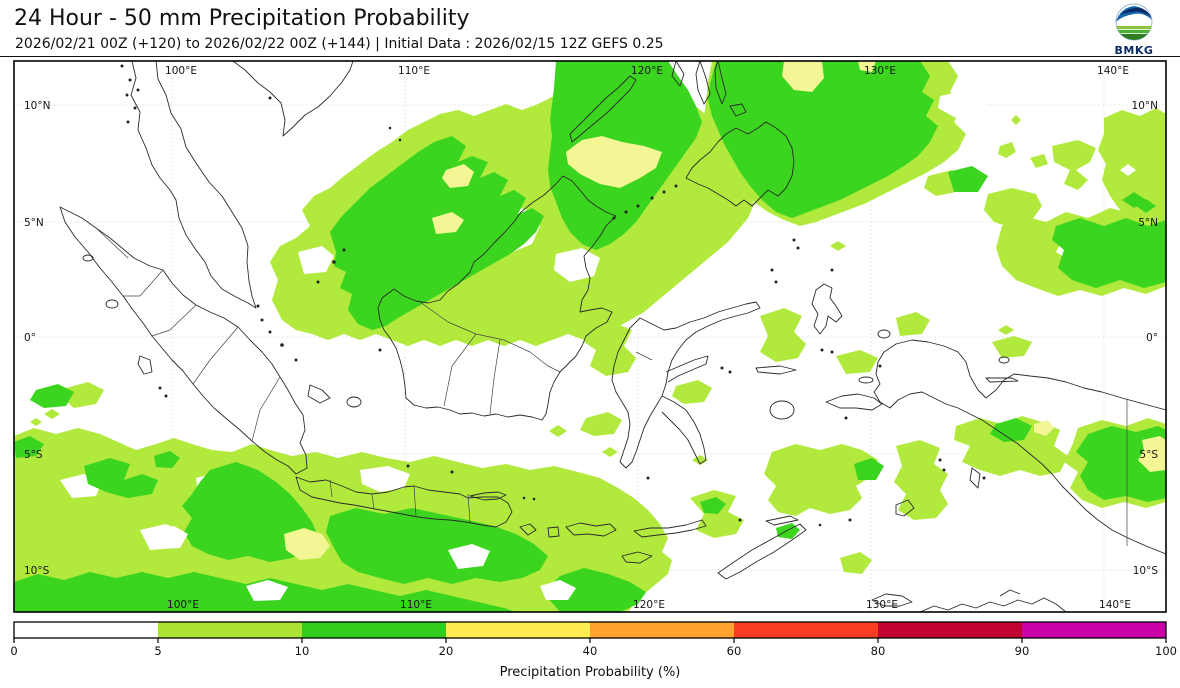 The image size is (1180, 688). I want to click on coastline-lombok, so click(553, 532).